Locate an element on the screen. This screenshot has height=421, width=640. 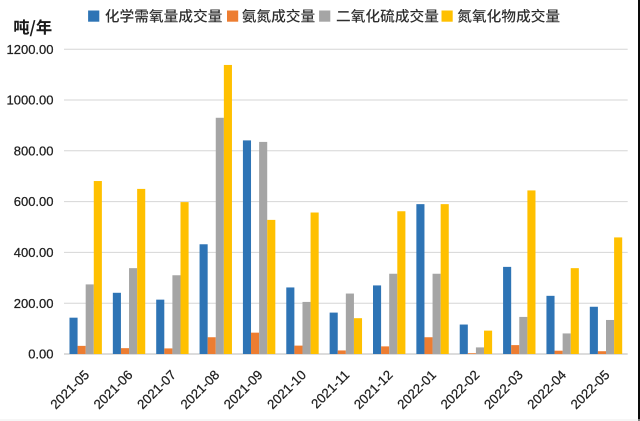
svg-text: 0.00 is located at coordinates (40, 354).